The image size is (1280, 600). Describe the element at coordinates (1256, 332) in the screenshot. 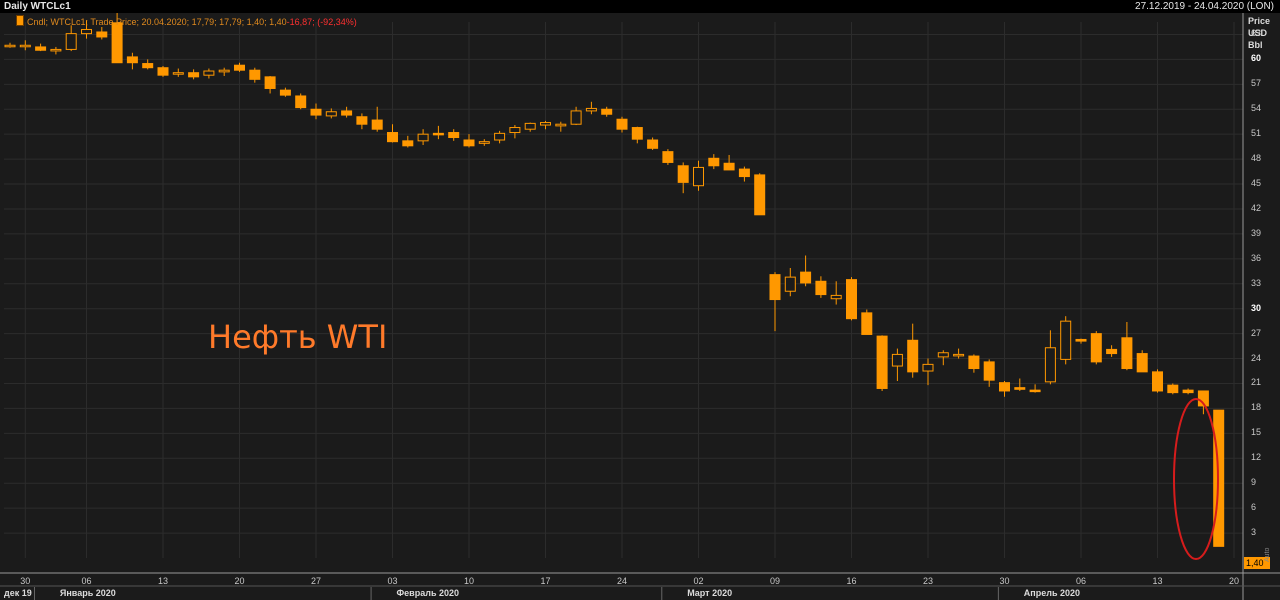

I see `y-tick-label: 27` at that location.